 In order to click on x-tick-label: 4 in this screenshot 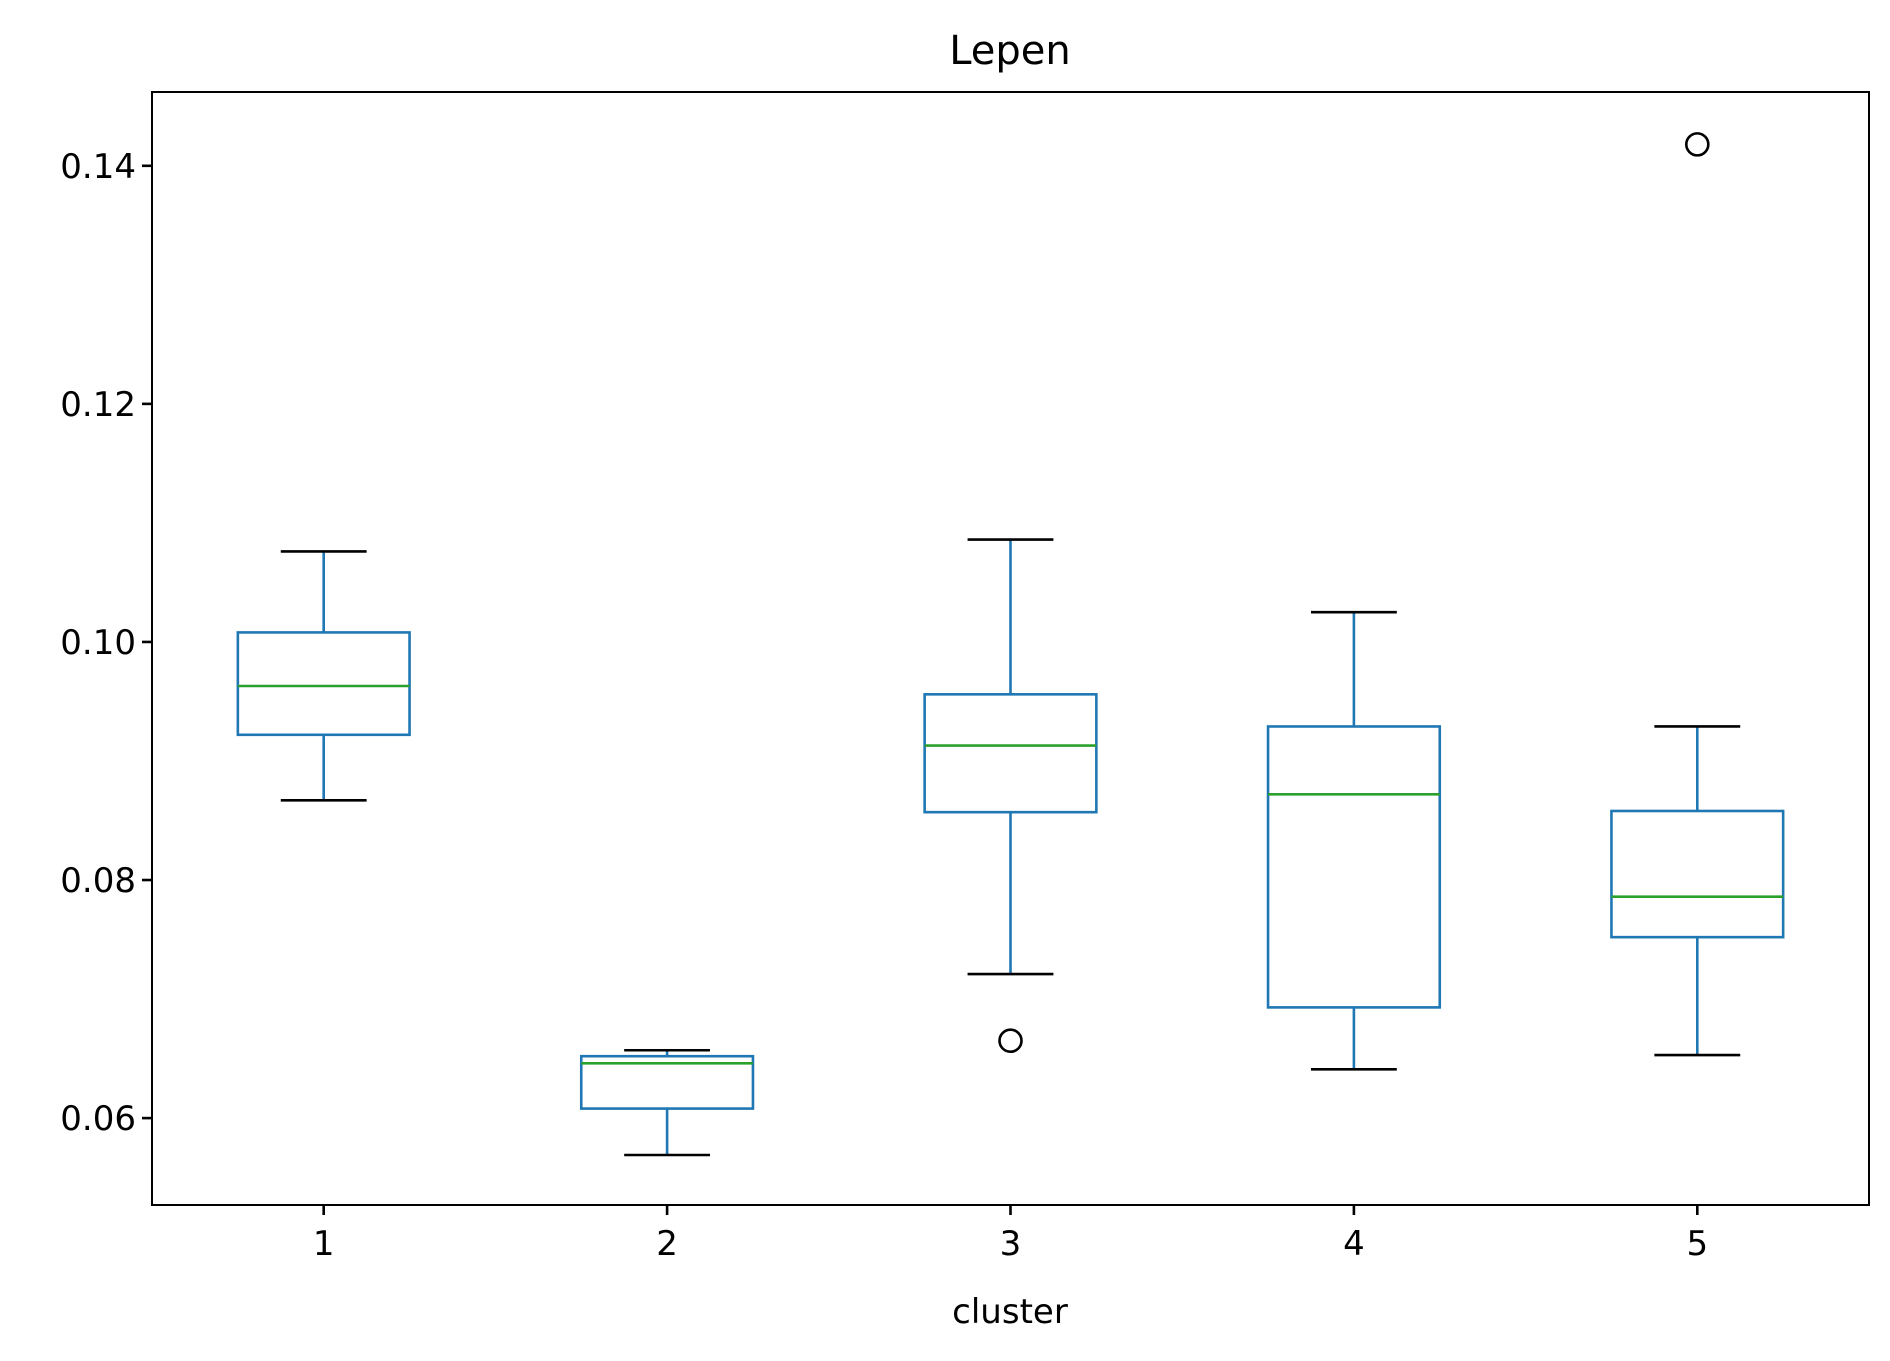, I will do `click(1354, 1244)`.